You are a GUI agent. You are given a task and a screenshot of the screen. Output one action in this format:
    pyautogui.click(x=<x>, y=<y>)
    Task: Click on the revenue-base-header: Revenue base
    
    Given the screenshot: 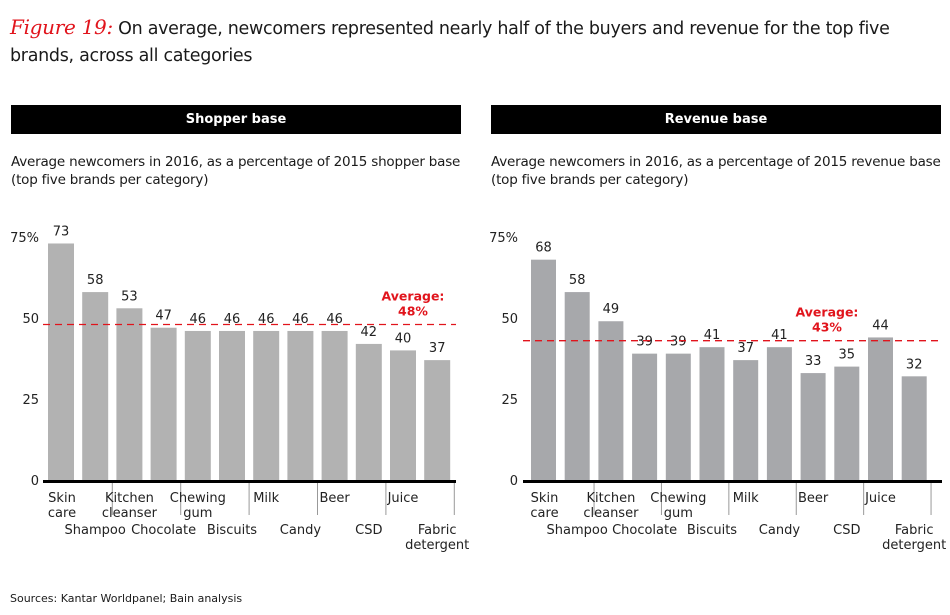 What is the action you would take?
    pyautogui.click(x=716, y=119)
    